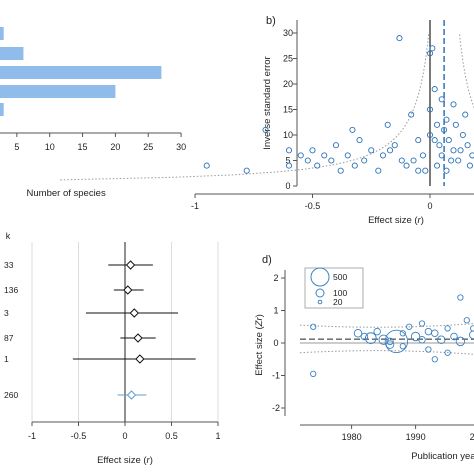 Image resolution: width=474 pixels, height=474 pixels. What do you see at coordinates (8, 236) in the screenshot?
I see `c-k-header: k` at bounding box center [8, 236].